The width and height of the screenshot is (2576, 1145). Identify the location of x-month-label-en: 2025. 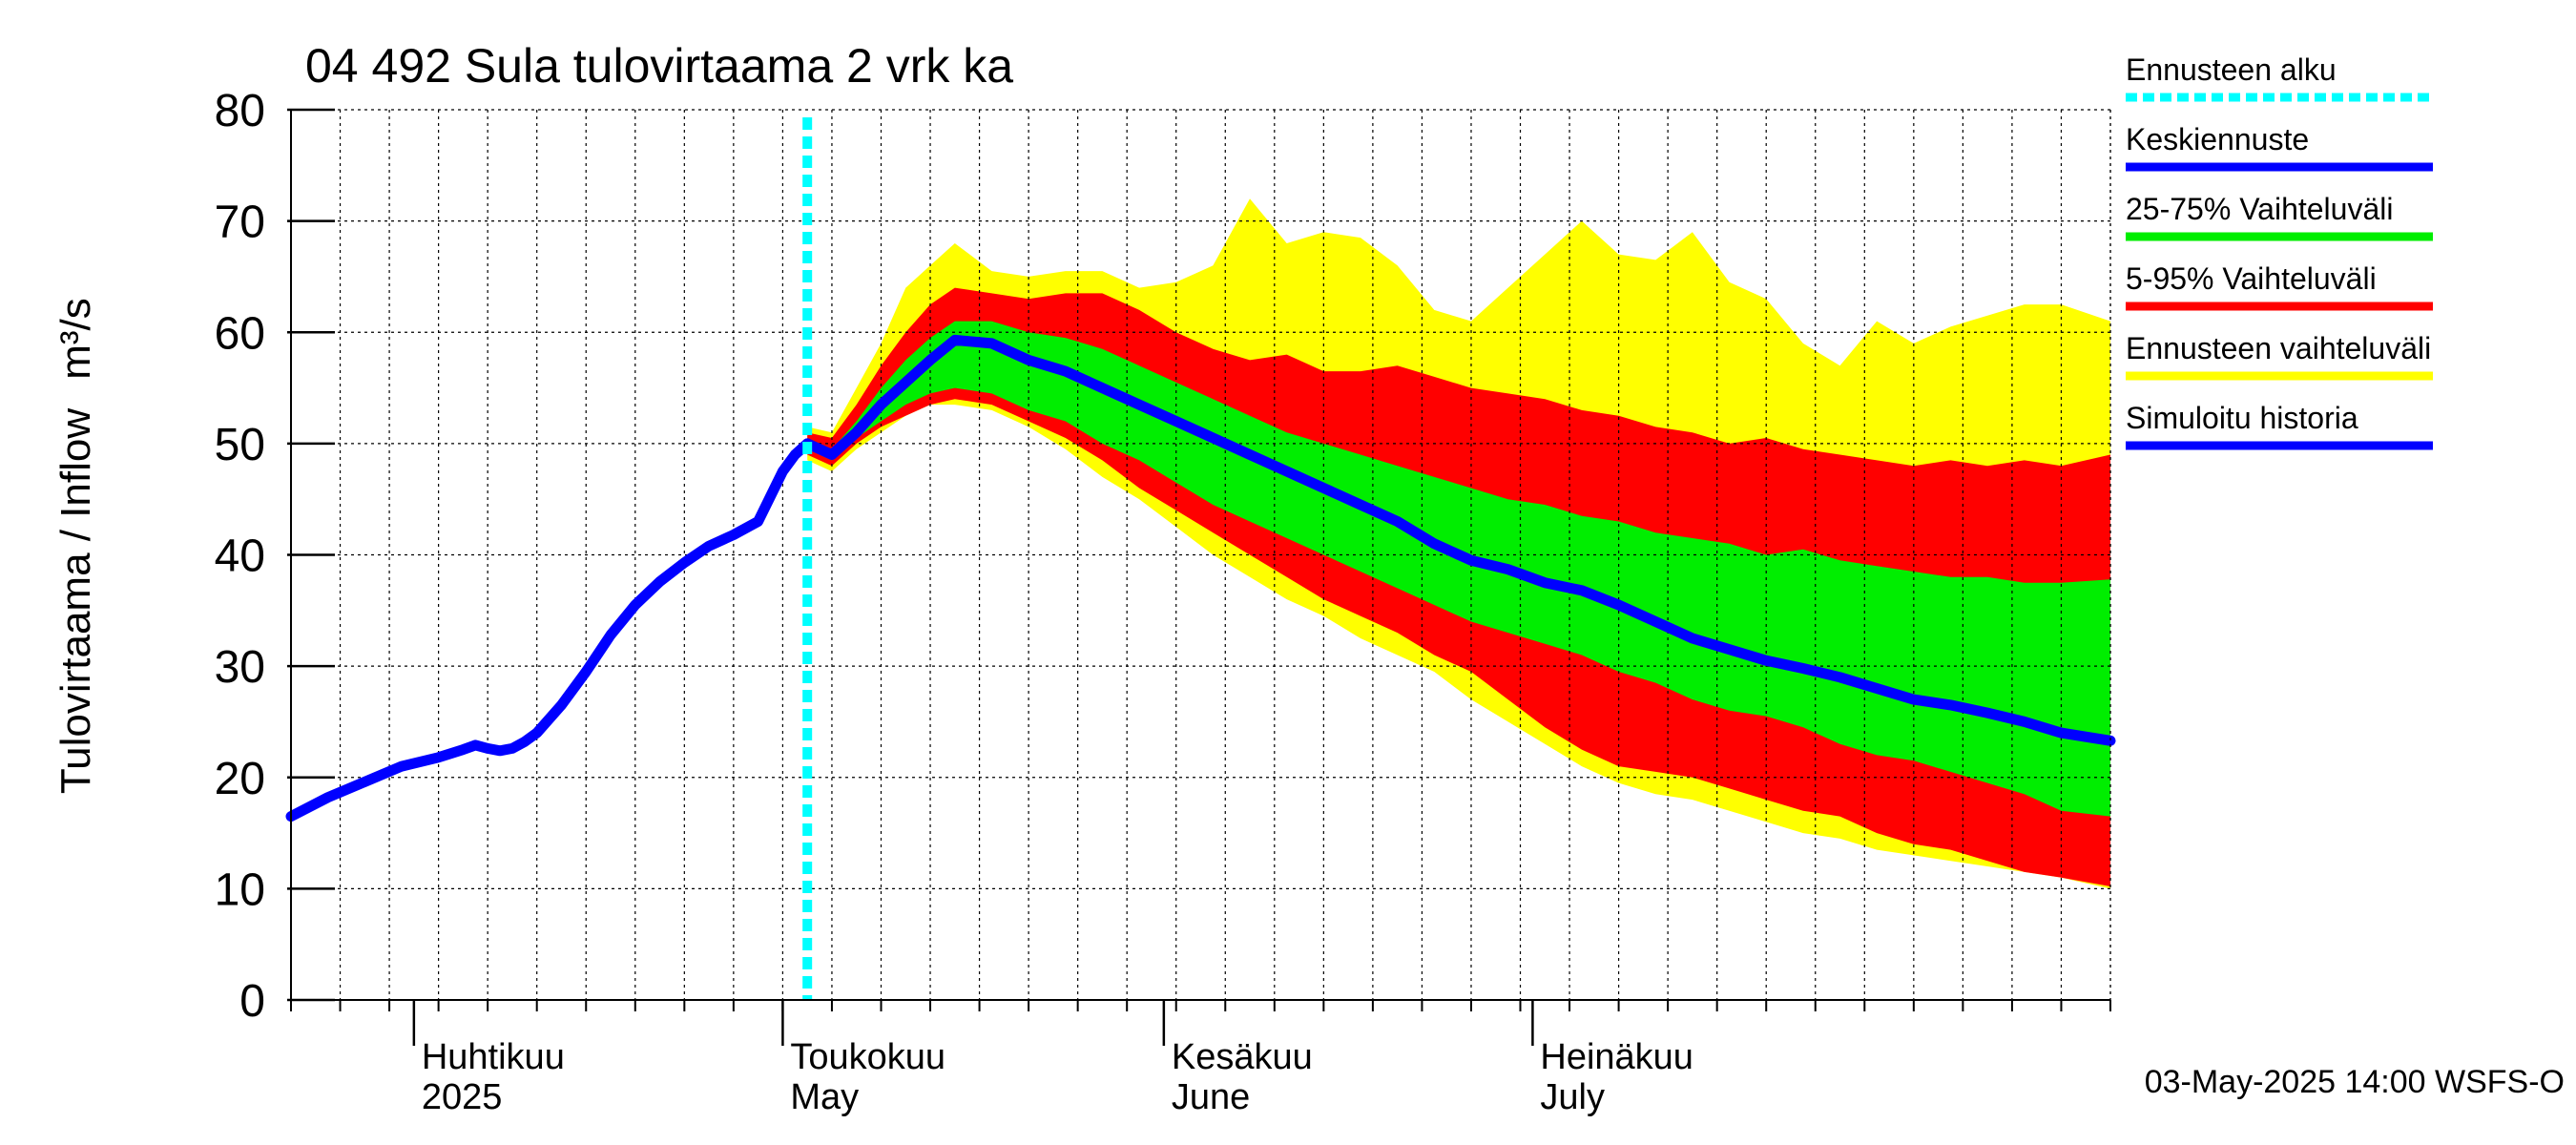
(462, 1097).